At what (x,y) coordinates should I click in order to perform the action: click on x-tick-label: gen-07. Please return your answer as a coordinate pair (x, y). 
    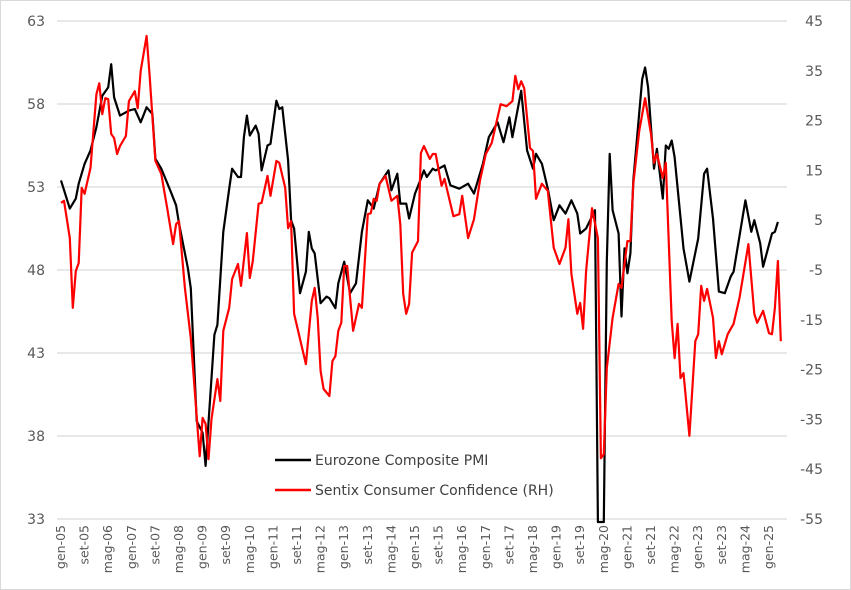
    Looking at the image, I should click on (131, 547).